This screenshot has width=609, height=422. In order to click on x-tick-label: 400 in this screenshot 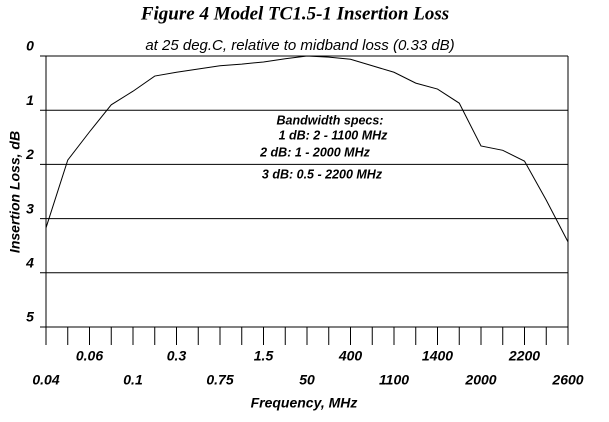, I will do `click(350, 356)`.